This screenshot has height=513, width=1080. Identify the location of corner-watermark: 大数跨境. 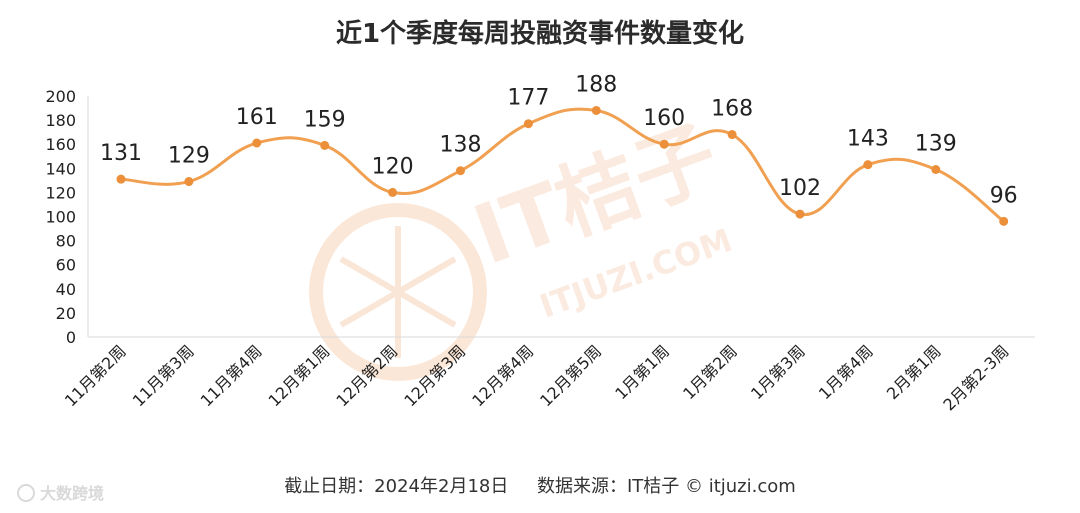
(60, 493).